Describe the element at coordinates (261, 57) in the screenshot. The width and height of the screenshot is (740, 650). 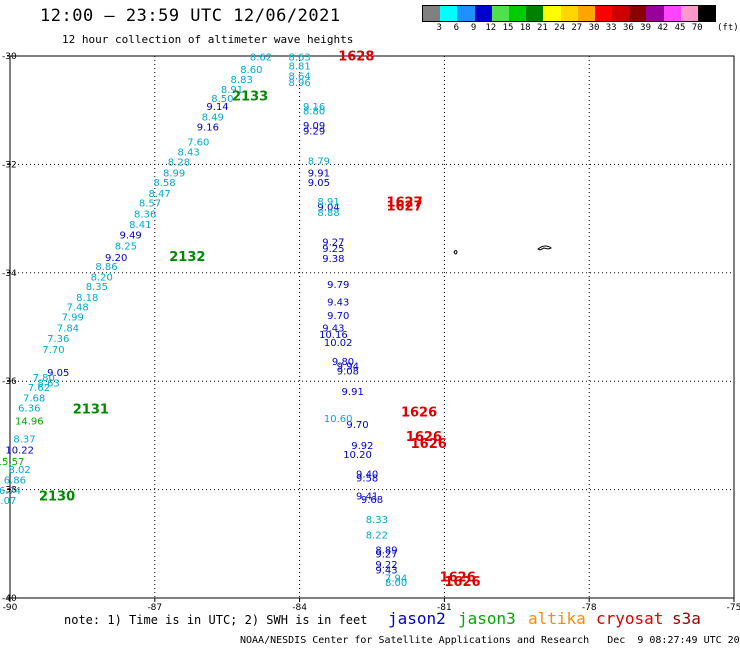
I see `wave-height-label: 8.62` at that location.